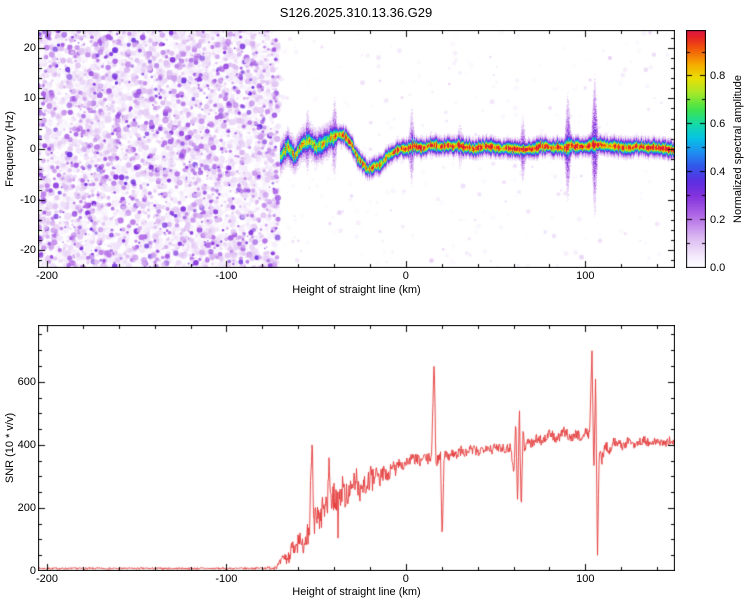  I want to click on snr-y-tick-label: 0, so click(32, 571).